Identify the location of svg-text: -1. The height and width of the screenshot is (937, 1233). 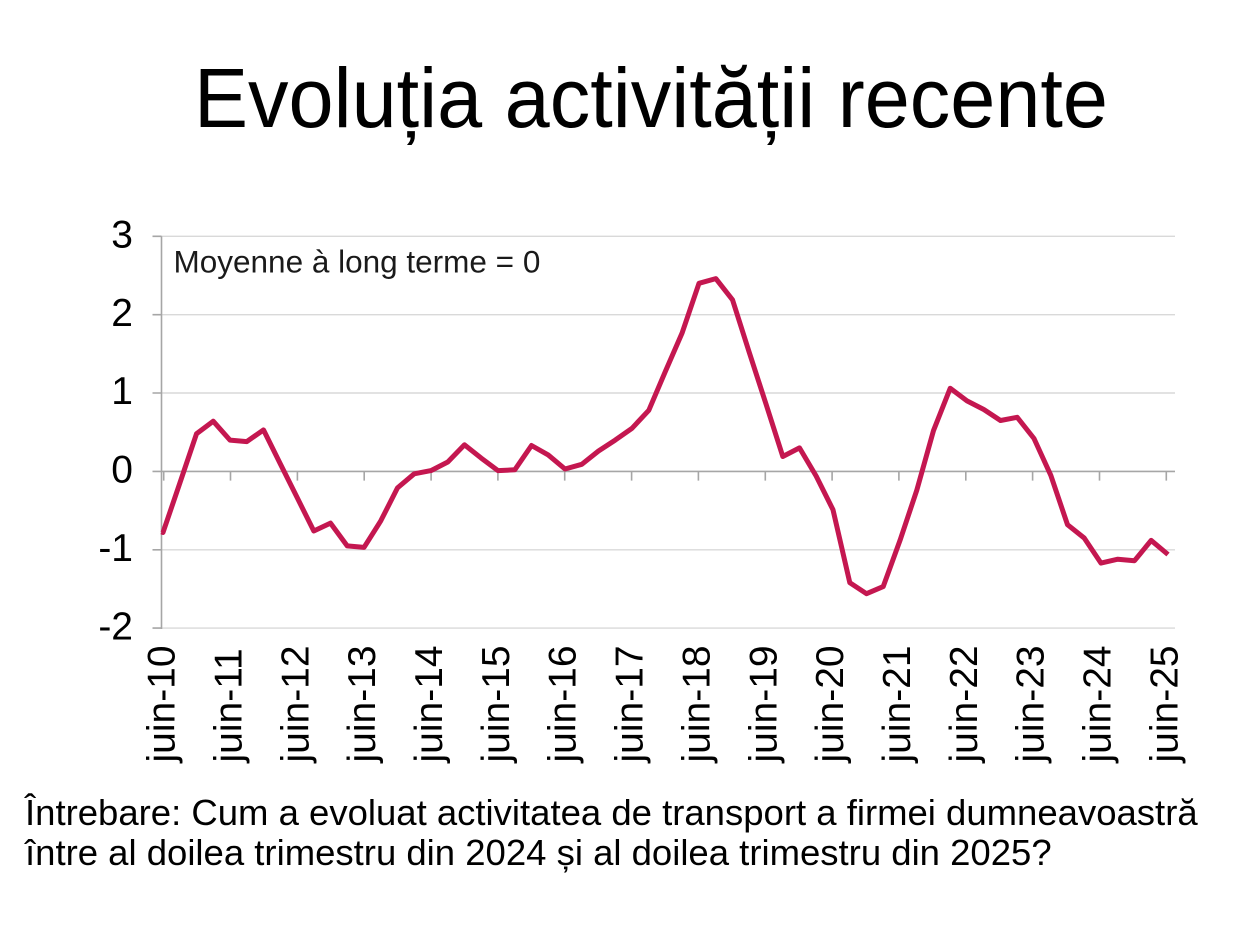
(115, 548).